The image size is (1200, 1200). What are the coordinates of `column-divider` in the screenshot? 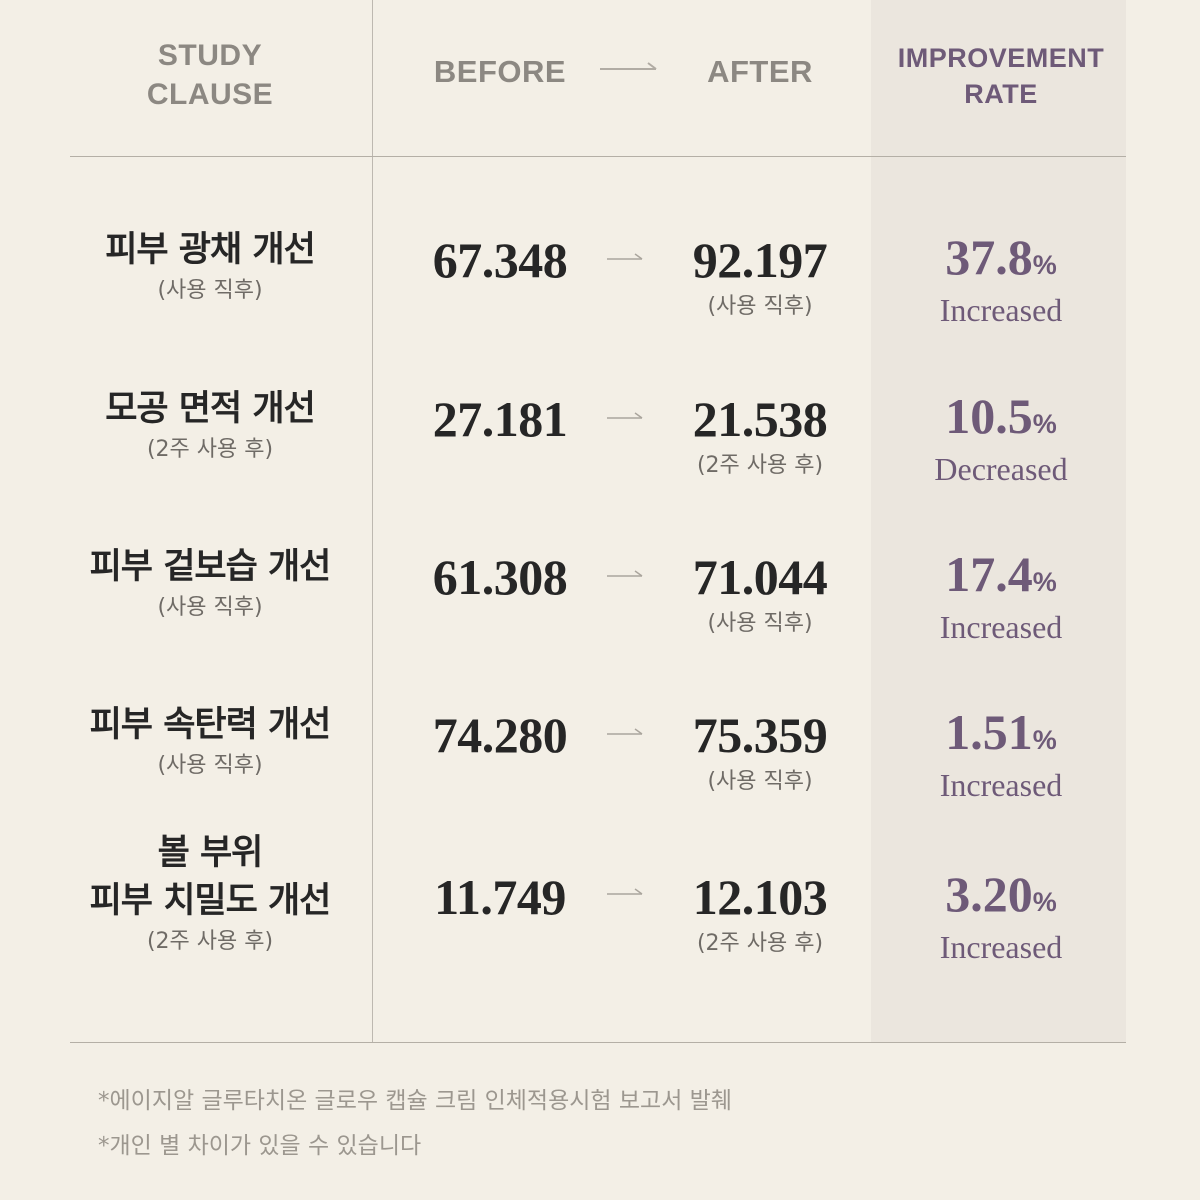 It's located at (372, 521).